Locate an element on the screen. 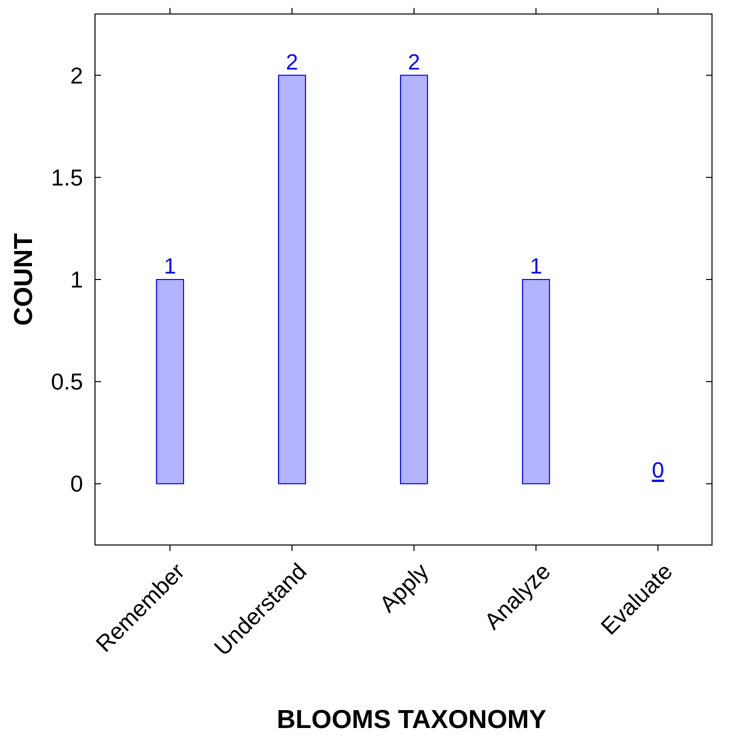 The height and width of the screenshot is (742, 729). y-tick-label: 1.5 is located at coordinates (67, 177).